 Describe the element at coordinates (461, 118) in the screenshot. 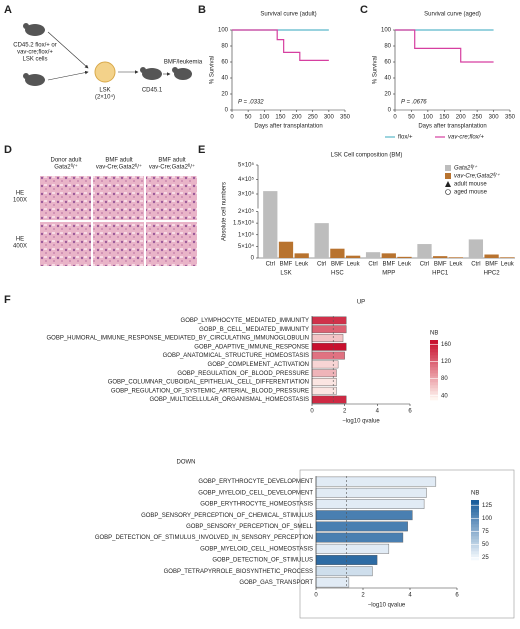

I see `x-tick-label: 200` at that location.